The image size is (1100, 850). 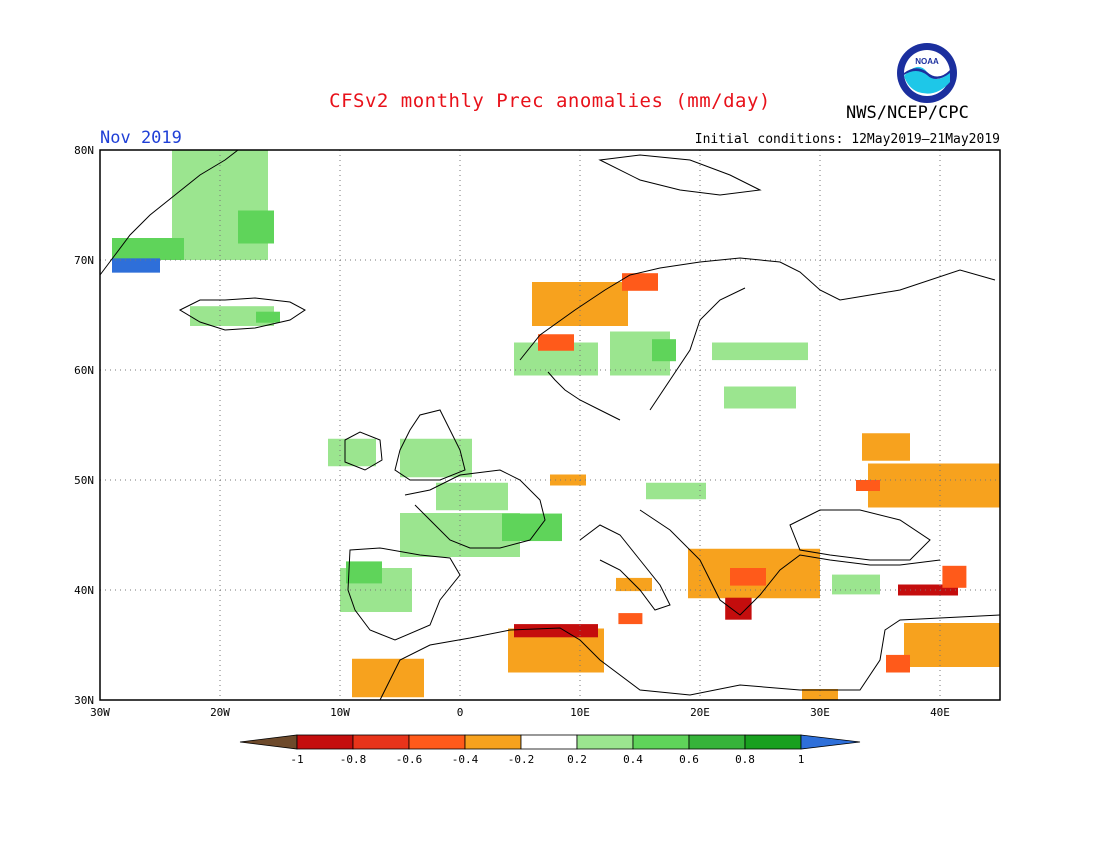 I want to click on colorbar-label: -0.2, so click(x=521, y=759).